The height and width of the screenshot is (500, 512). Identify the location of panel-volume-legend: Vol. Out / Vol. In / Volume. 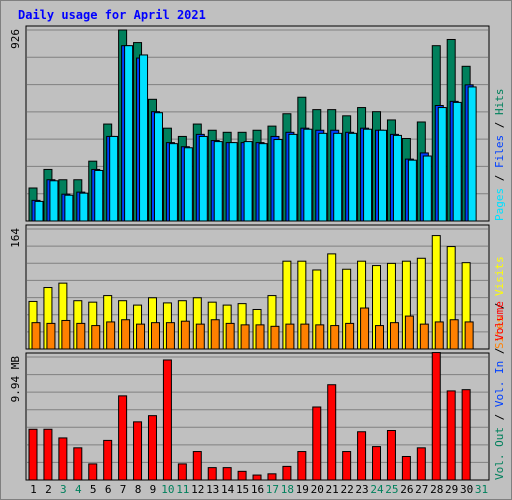
(499, 390).